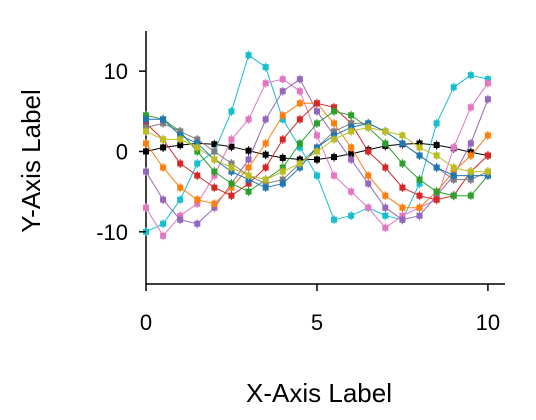 The width and height of the screenshot is (536, 420). I want to click on x-tick-label: 5, so click(317, 322).